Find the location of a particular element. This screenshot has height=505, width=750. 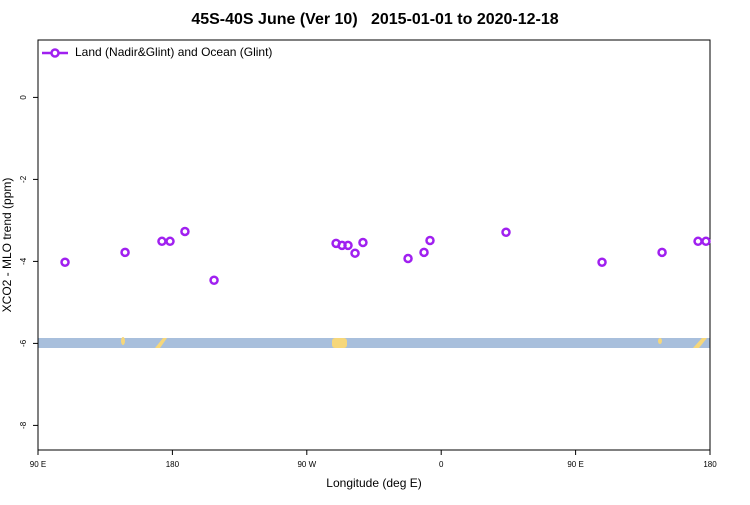

y-tick-label: -4 is located at coordinates (23, 261).